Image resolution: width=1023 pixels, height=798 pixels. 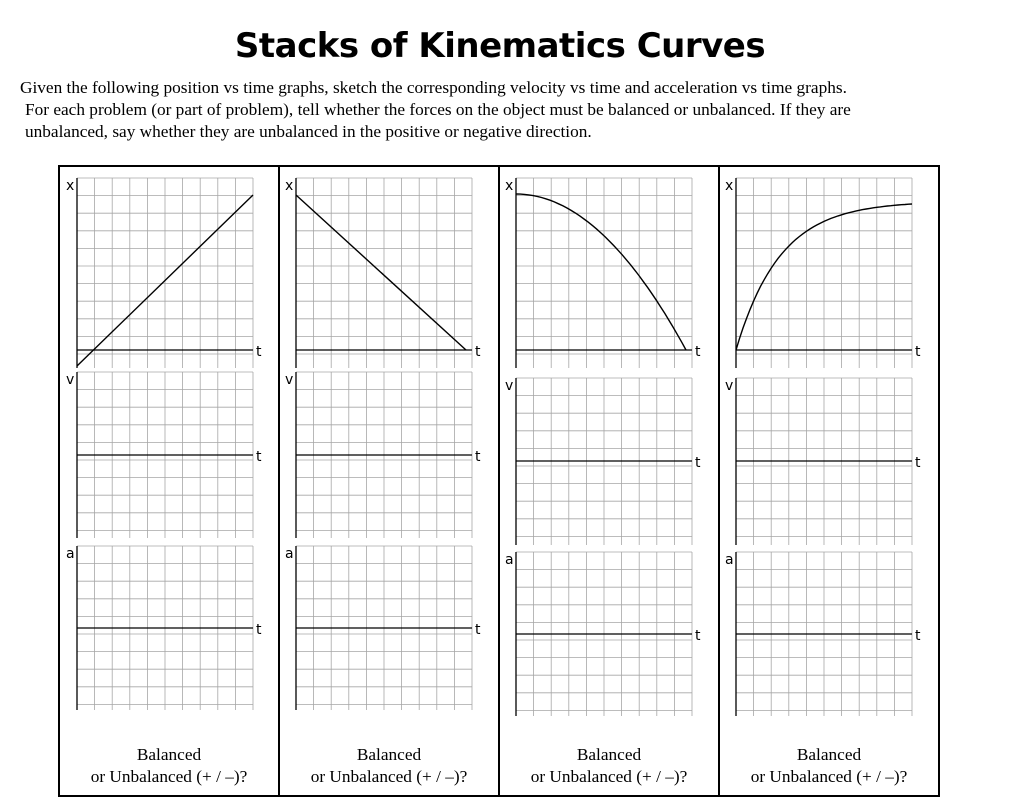 I want to click on page-title: Stacks of Kinematics Curves, so click(x=500, y=46).